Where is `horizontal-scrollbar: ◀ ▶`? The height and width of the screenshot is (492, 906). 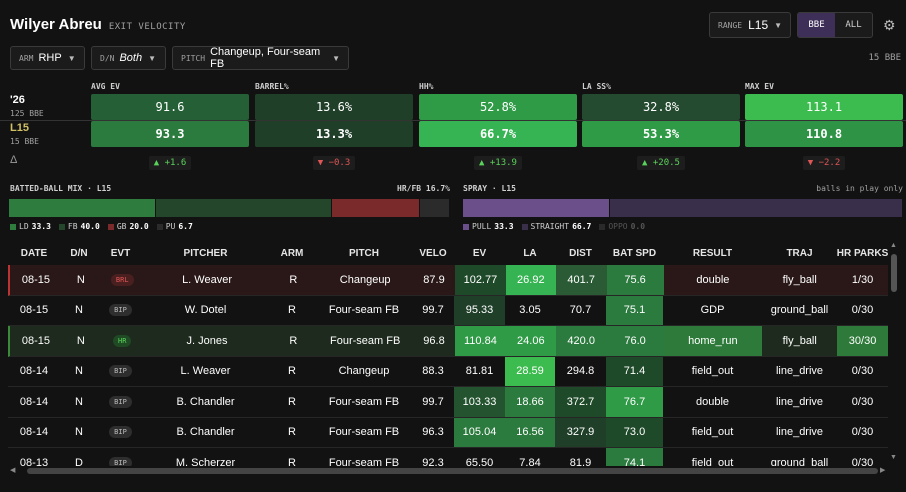 horizontal-scrollbar: ◀ ▶ is located at coordinates (448, 471).